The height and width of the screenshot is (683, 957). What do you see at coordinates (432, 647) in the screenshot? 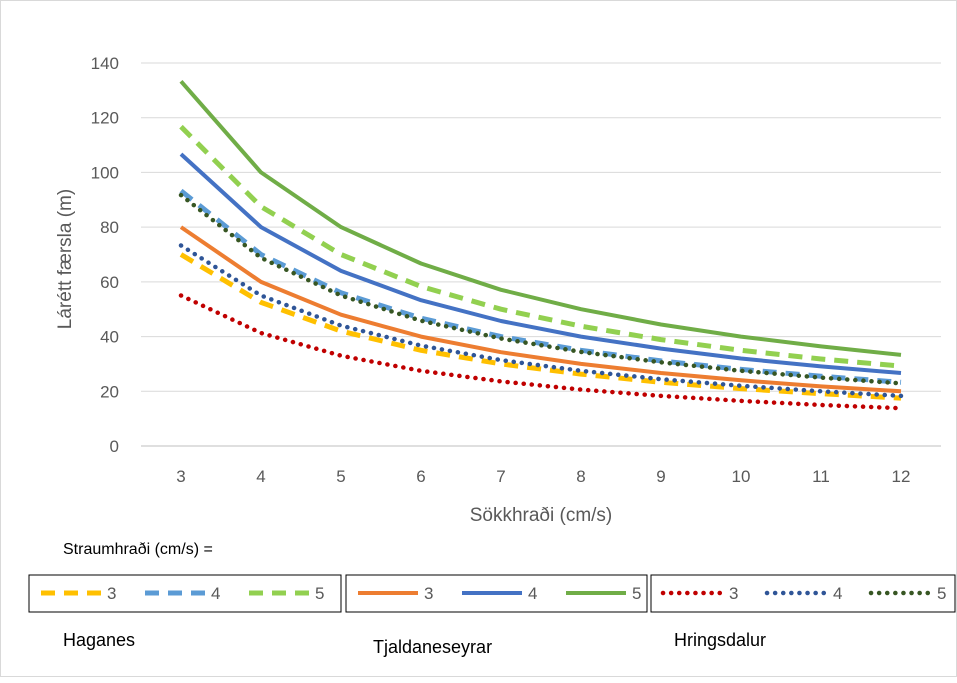
I see `site-label-tjaldaneseyrar: Tjaldaneseyrar` at bounding box center [432, 647].